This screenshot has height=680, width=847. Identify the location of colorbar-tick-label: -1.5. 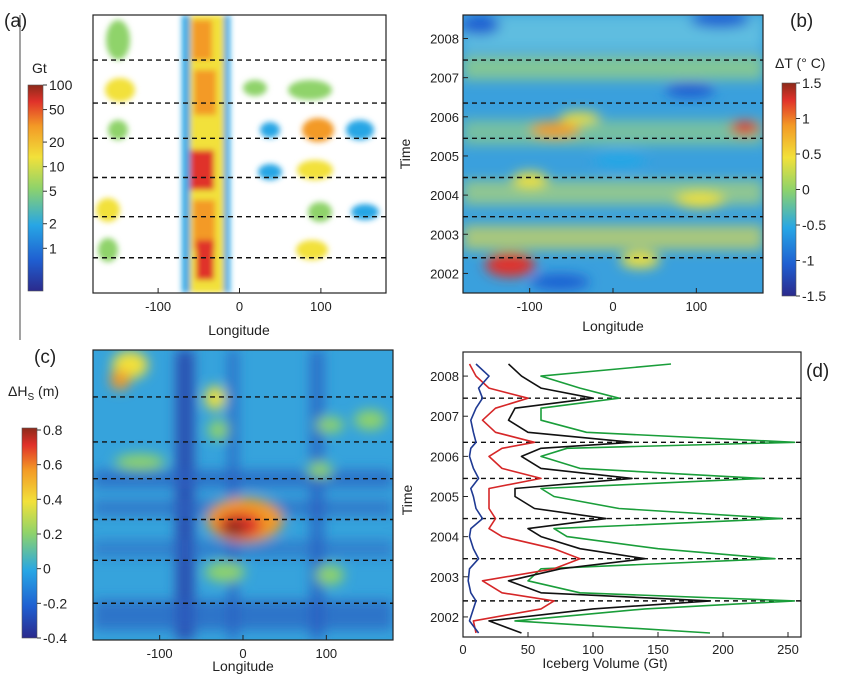
(814, 296).